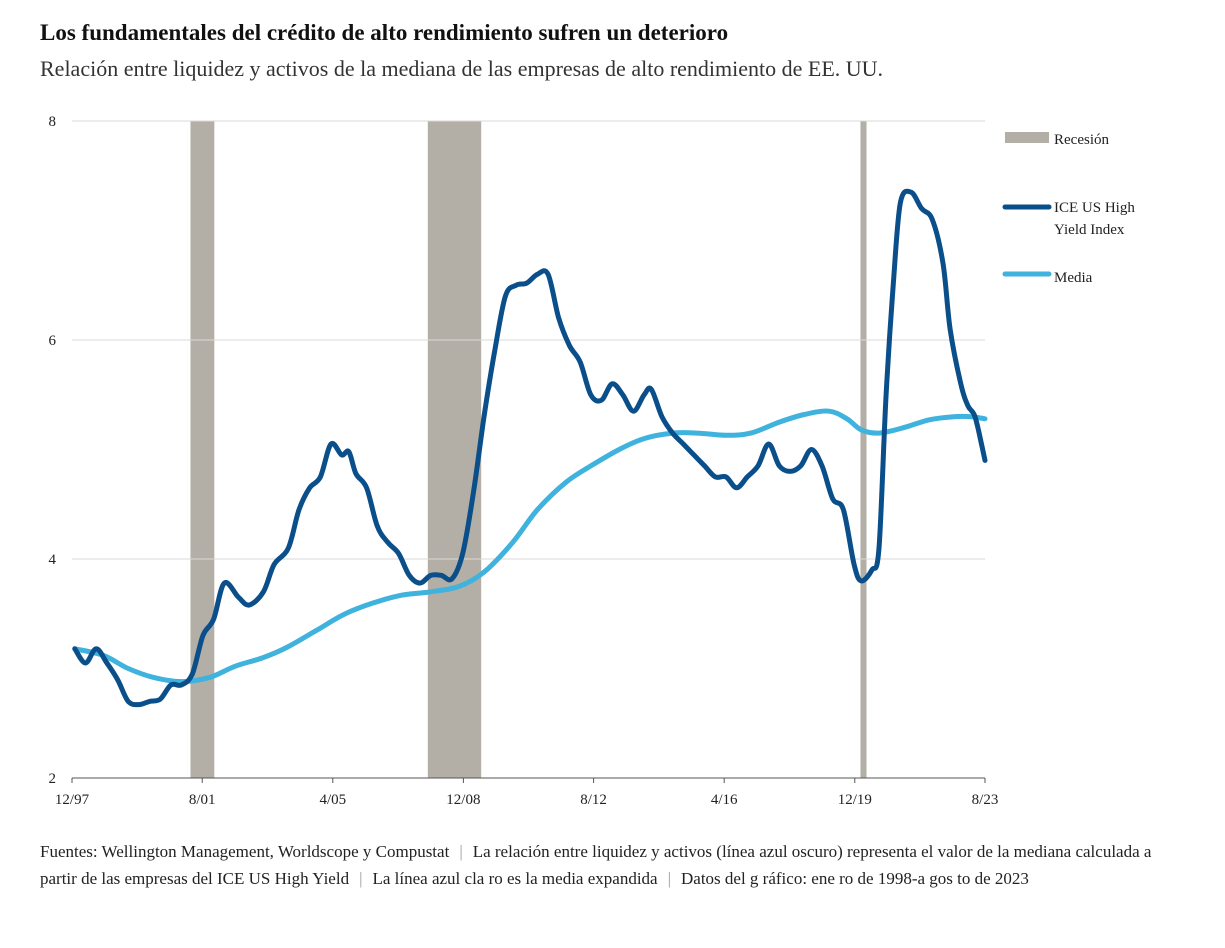 The width and height of the screenshot is (1225, 948). I want to click on legend-mean-label: Media, so click(1073, 278).